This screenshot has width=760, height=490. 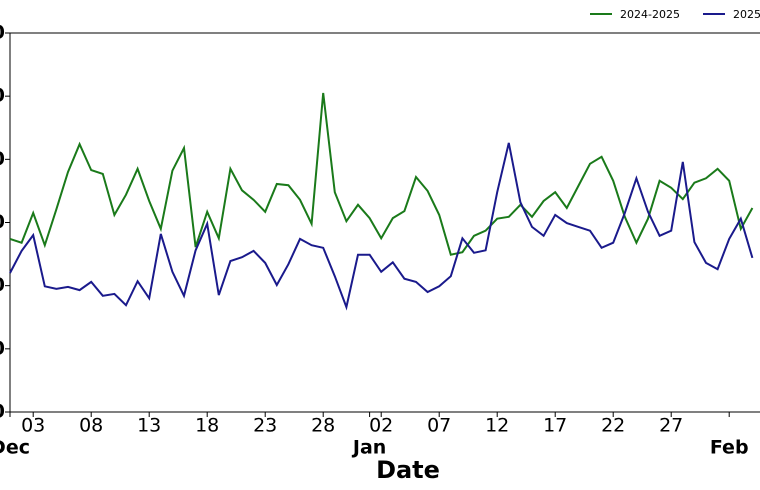 I want to click on x-tick-label: 23, so click(x=265, y=426).